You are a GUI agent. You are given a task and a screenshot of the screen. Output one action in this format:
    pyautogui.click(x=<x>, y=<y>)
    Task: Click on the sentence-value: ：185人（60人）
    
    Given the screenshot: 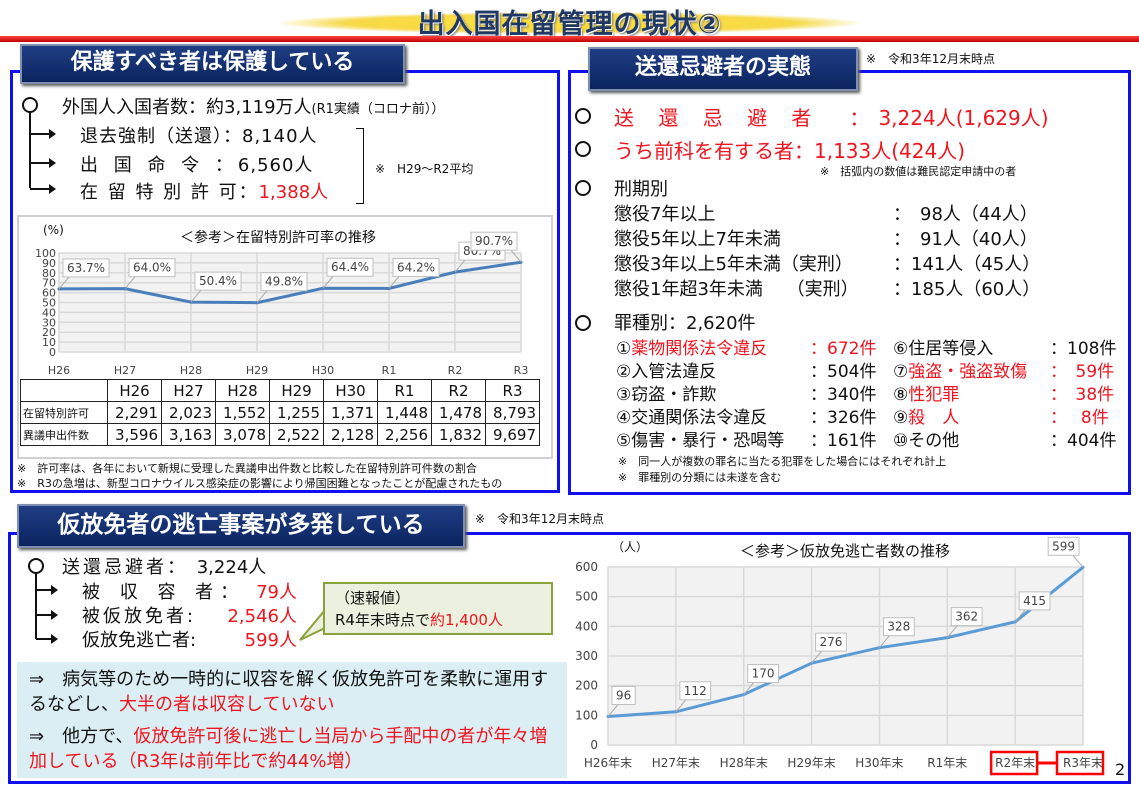 What is the action you would take?
    pyautogui.click(x=967, y=289)
    